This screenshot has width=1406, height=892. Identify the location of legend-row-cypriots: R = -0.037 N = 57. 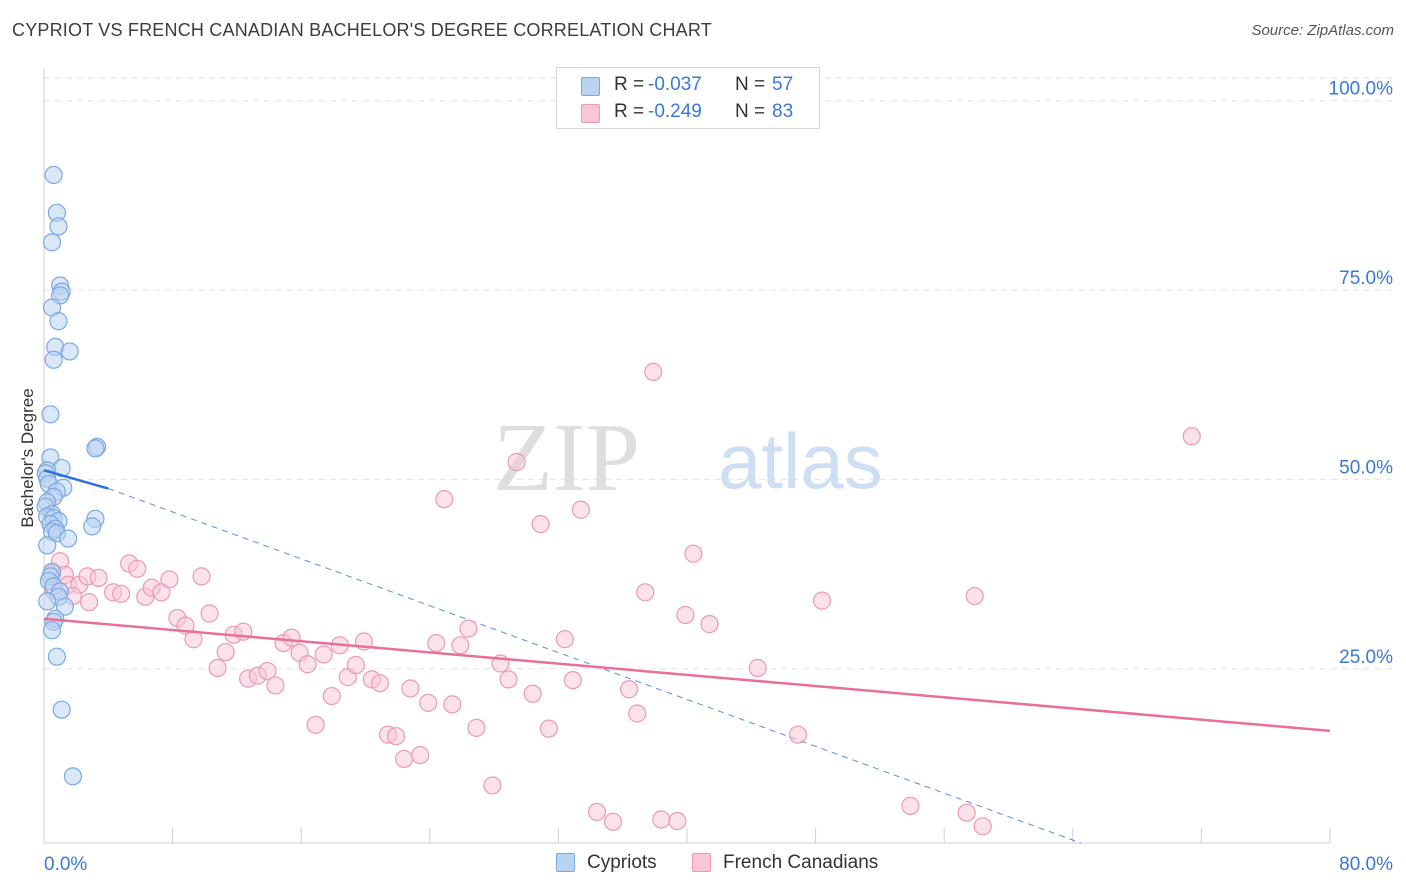
(688, 87).